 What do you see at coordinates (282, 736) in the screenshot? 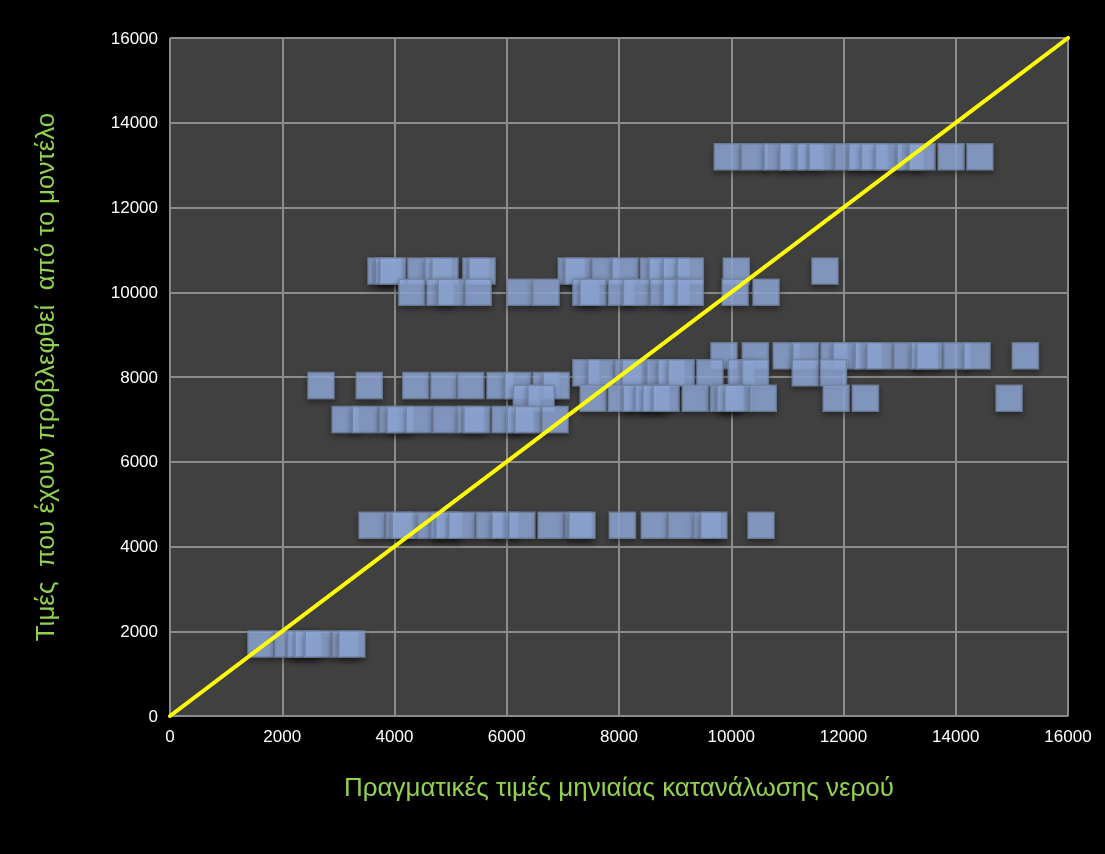
I see `x-tick-label: 2000` at bounding box center [282, 736].